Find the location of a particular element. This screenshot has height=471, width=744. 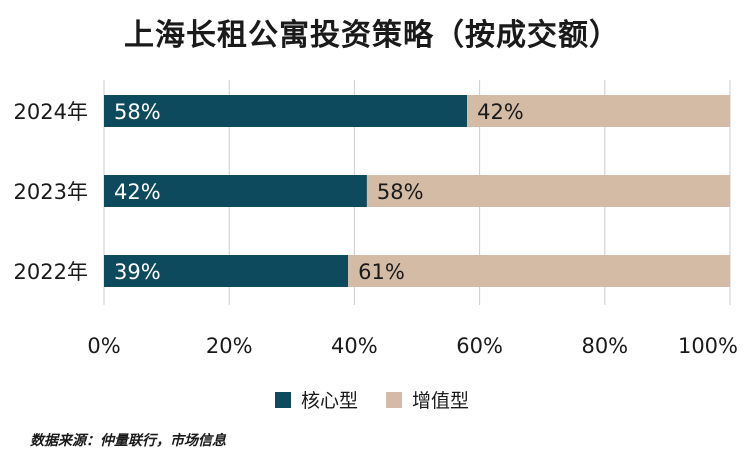

x-tick-label: 60% is located at coordinates (479, 346).